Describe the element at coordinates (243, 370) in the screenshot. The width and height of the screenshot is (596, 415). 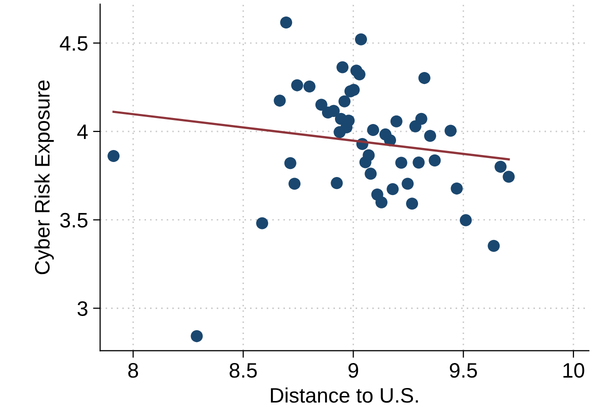
I see `x-tick-label: 8.5` at that location.